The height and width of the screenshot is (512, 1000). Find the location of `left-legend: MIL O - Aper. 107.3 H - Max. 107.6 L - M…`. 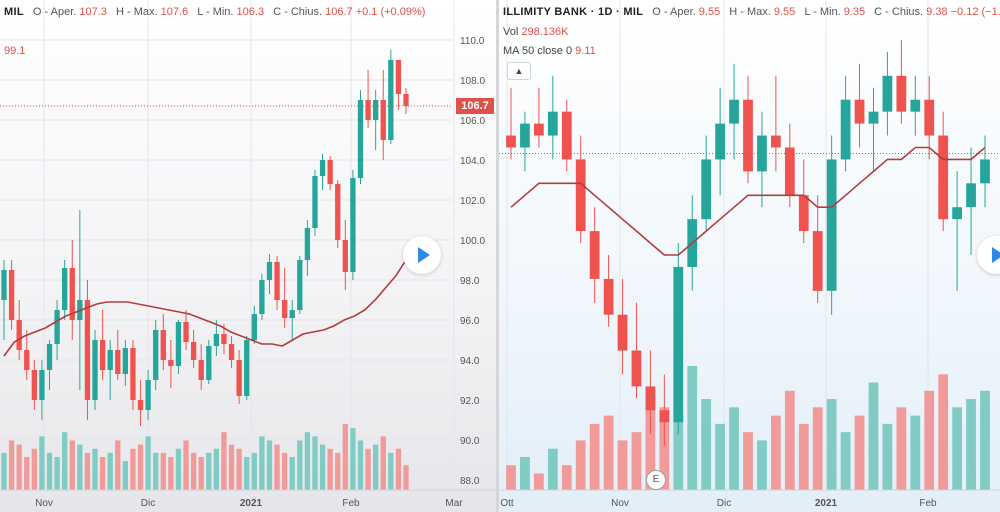

left-legend: MIL O - Aper. 107.3 H - Max. 107.6 L - M… is located at coordinates (214, 12).